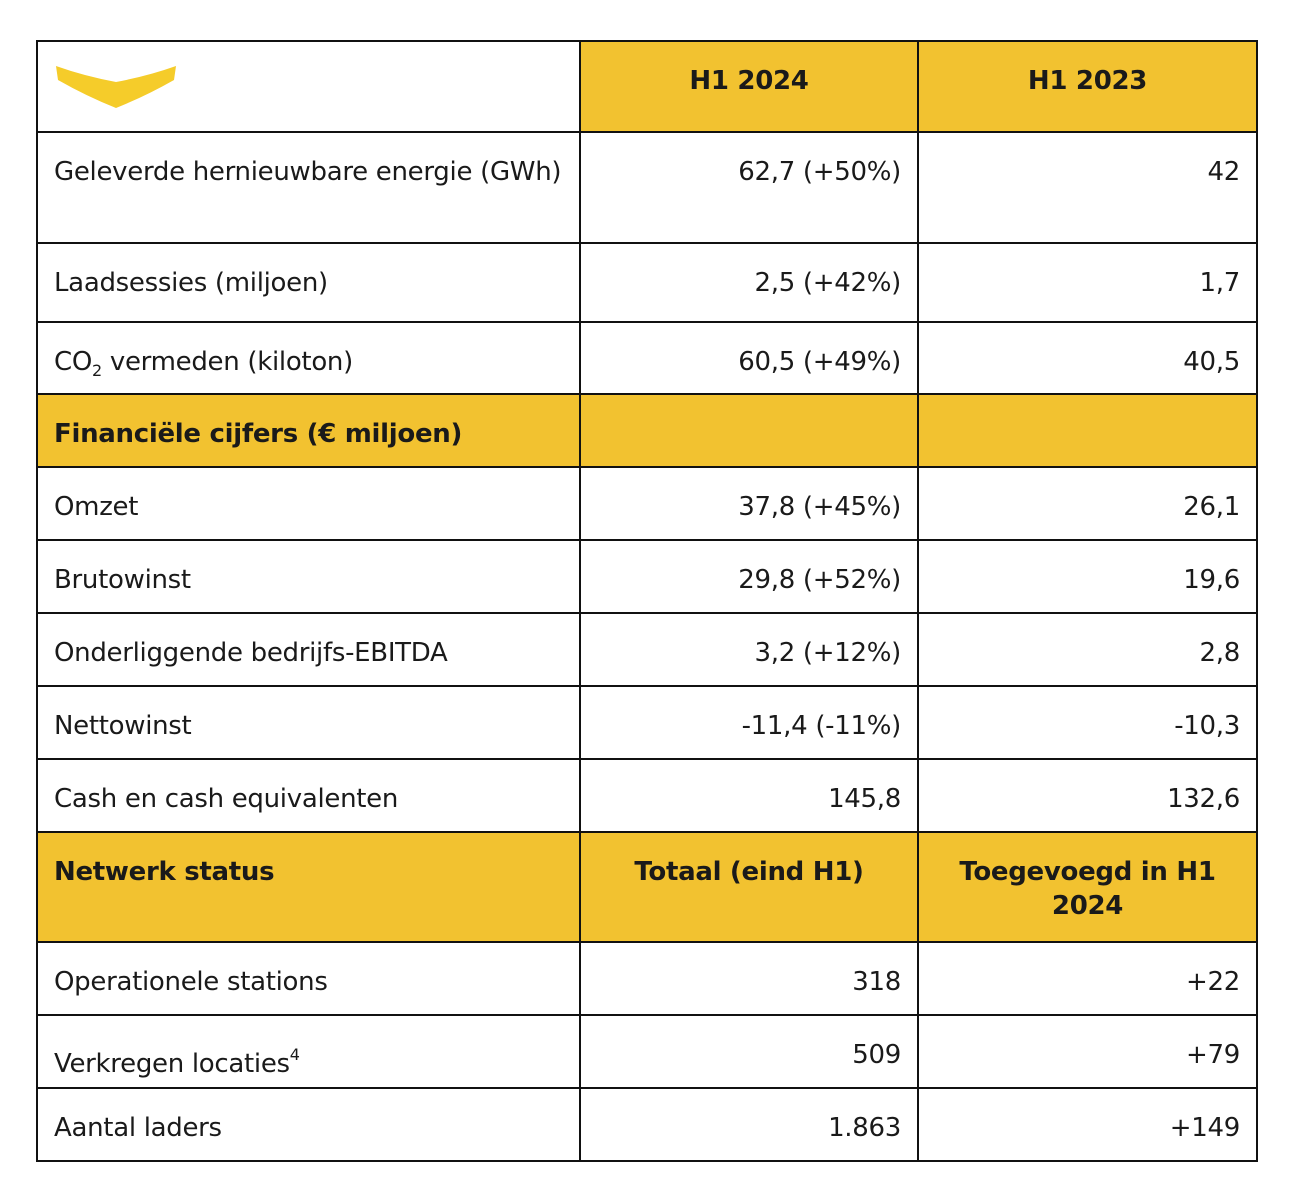  What do you see at coordinates (308, 187) in the screenshot?
I see `row-label: Geleverde hernieuwbare energie (GWh)` at bounding box center [308, 187].